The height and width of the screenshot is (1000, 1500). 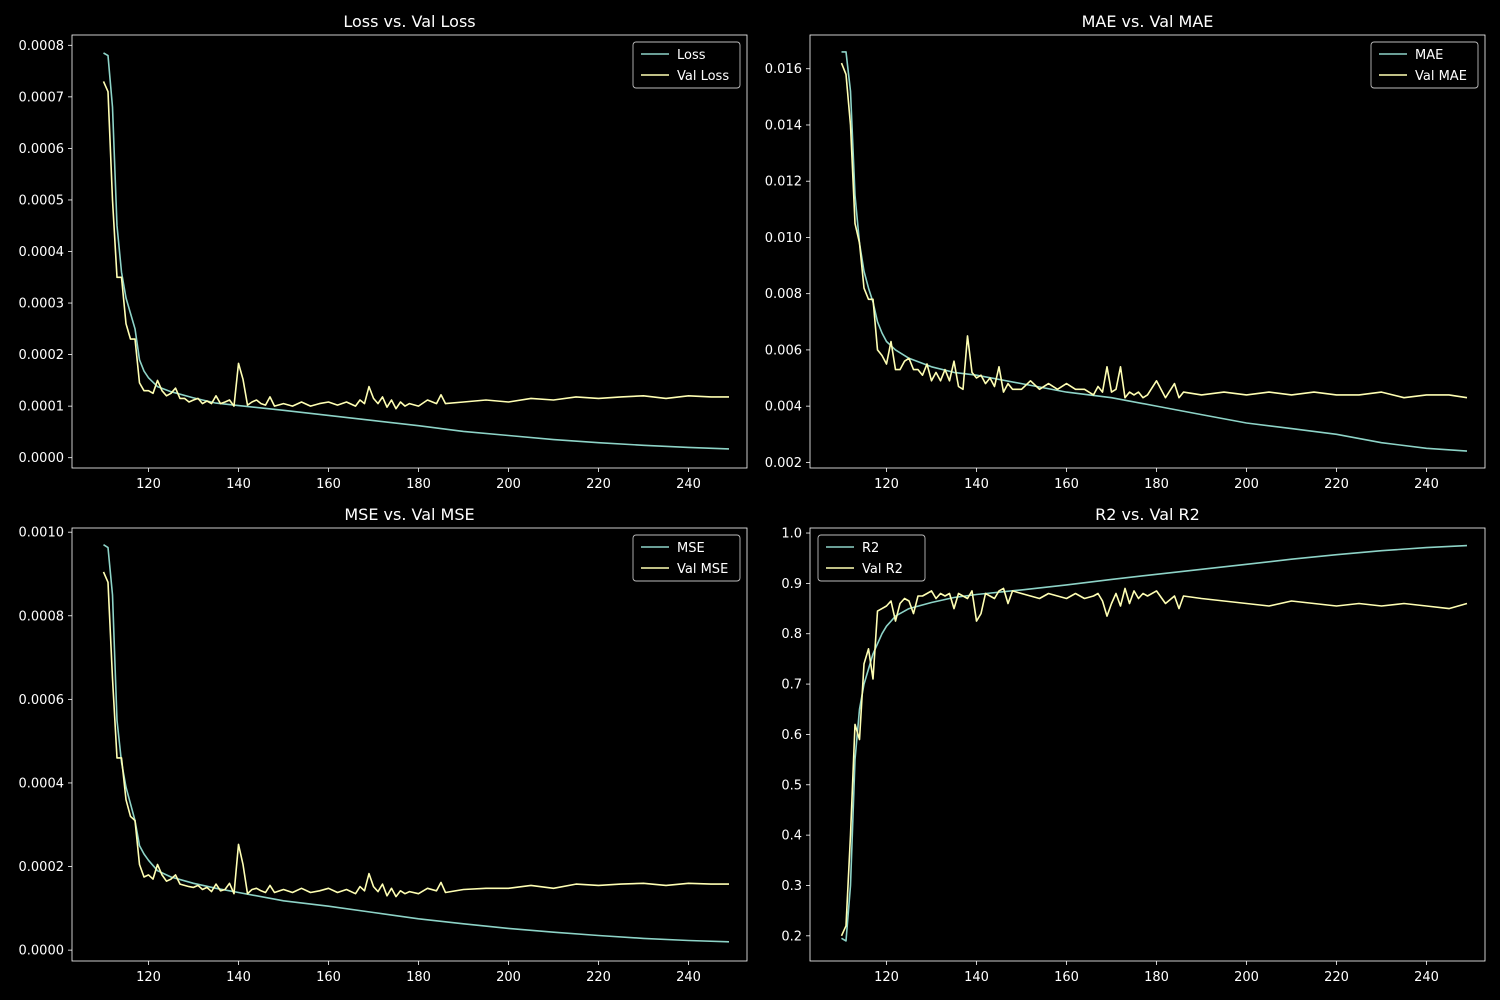 What do you see at coordinates (415, 245) in the screenshot?
I see `series-line-val-loss` at bounding box center [415, 245].